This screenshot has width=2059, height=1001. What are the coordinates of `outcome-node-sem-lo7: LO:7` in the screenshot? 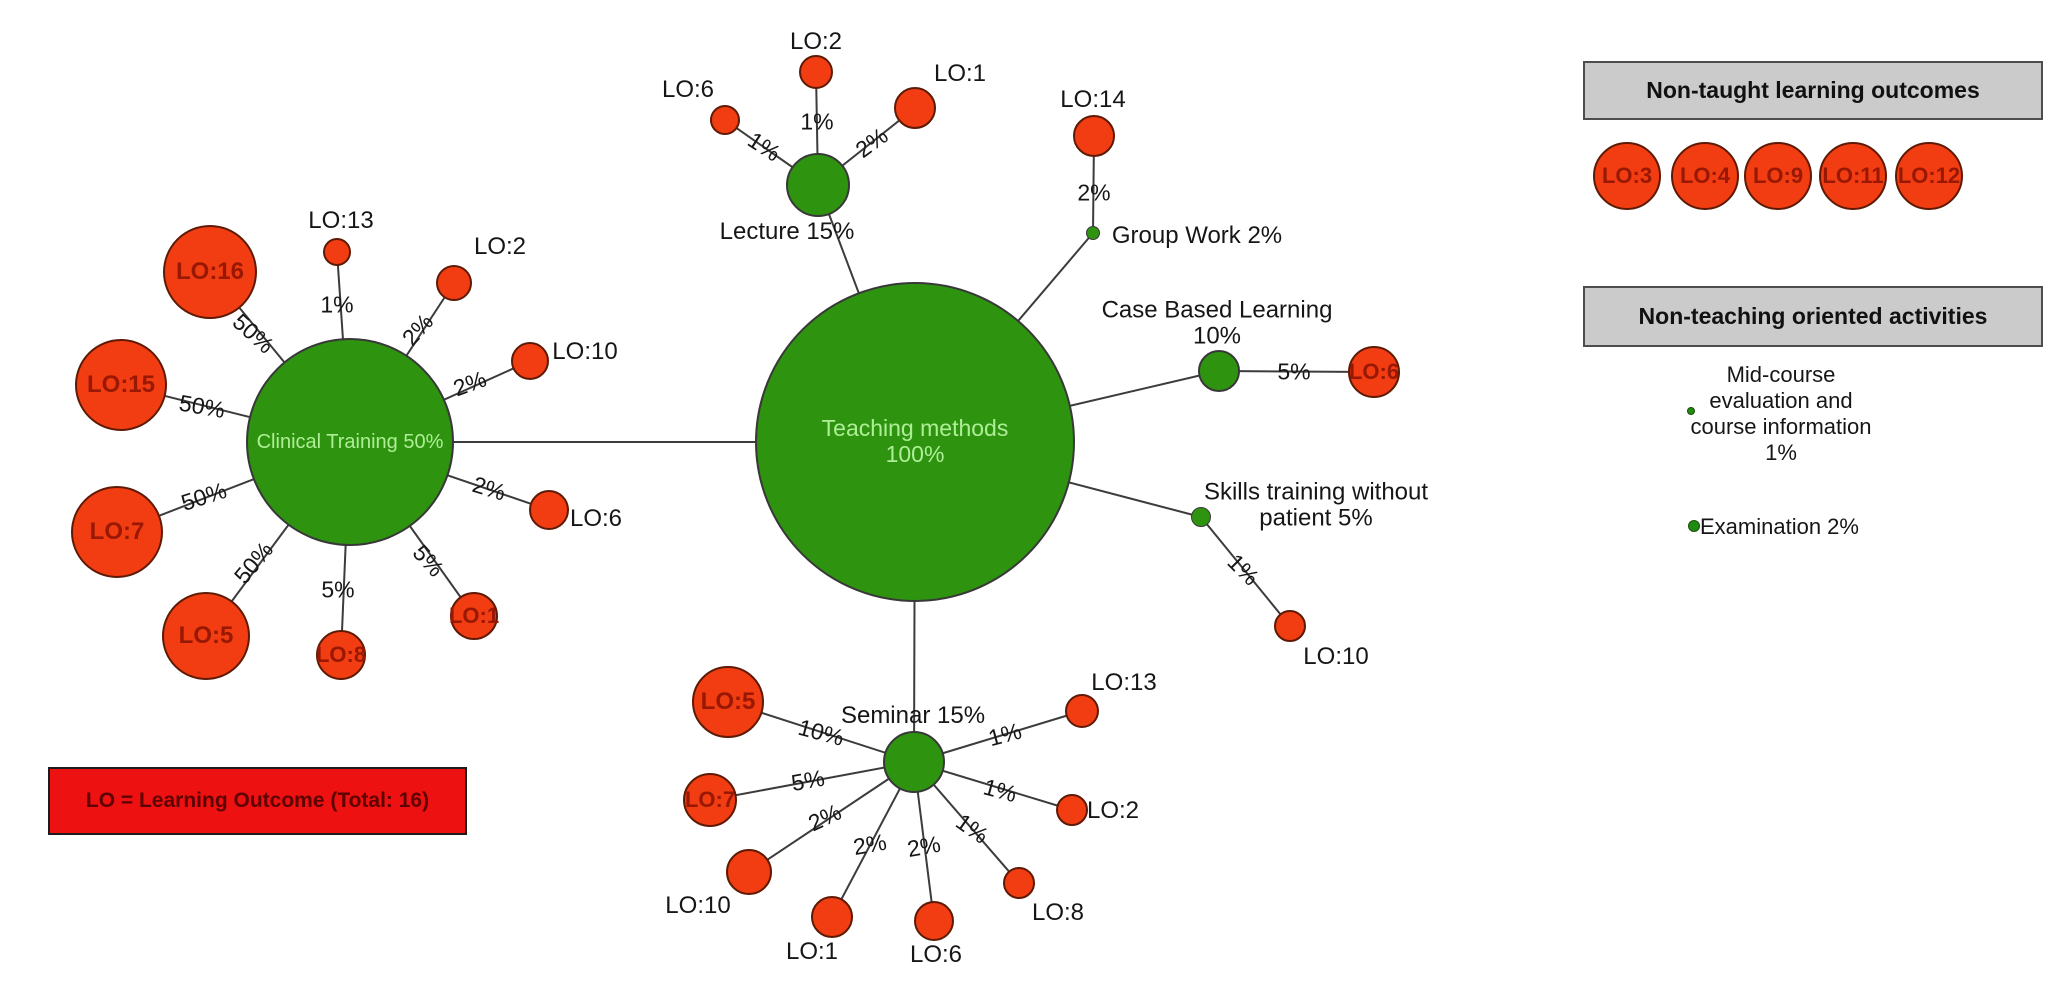 It's located at (710, 800).